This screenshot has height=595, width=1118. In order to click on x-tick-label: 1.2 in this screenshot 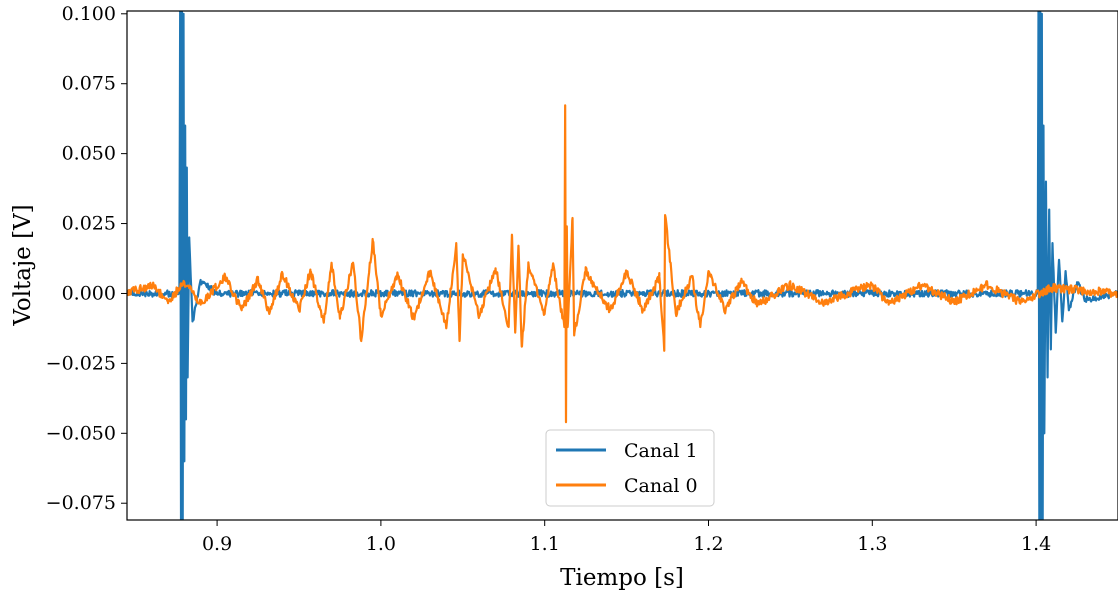, I will do `click(708, 544)`.